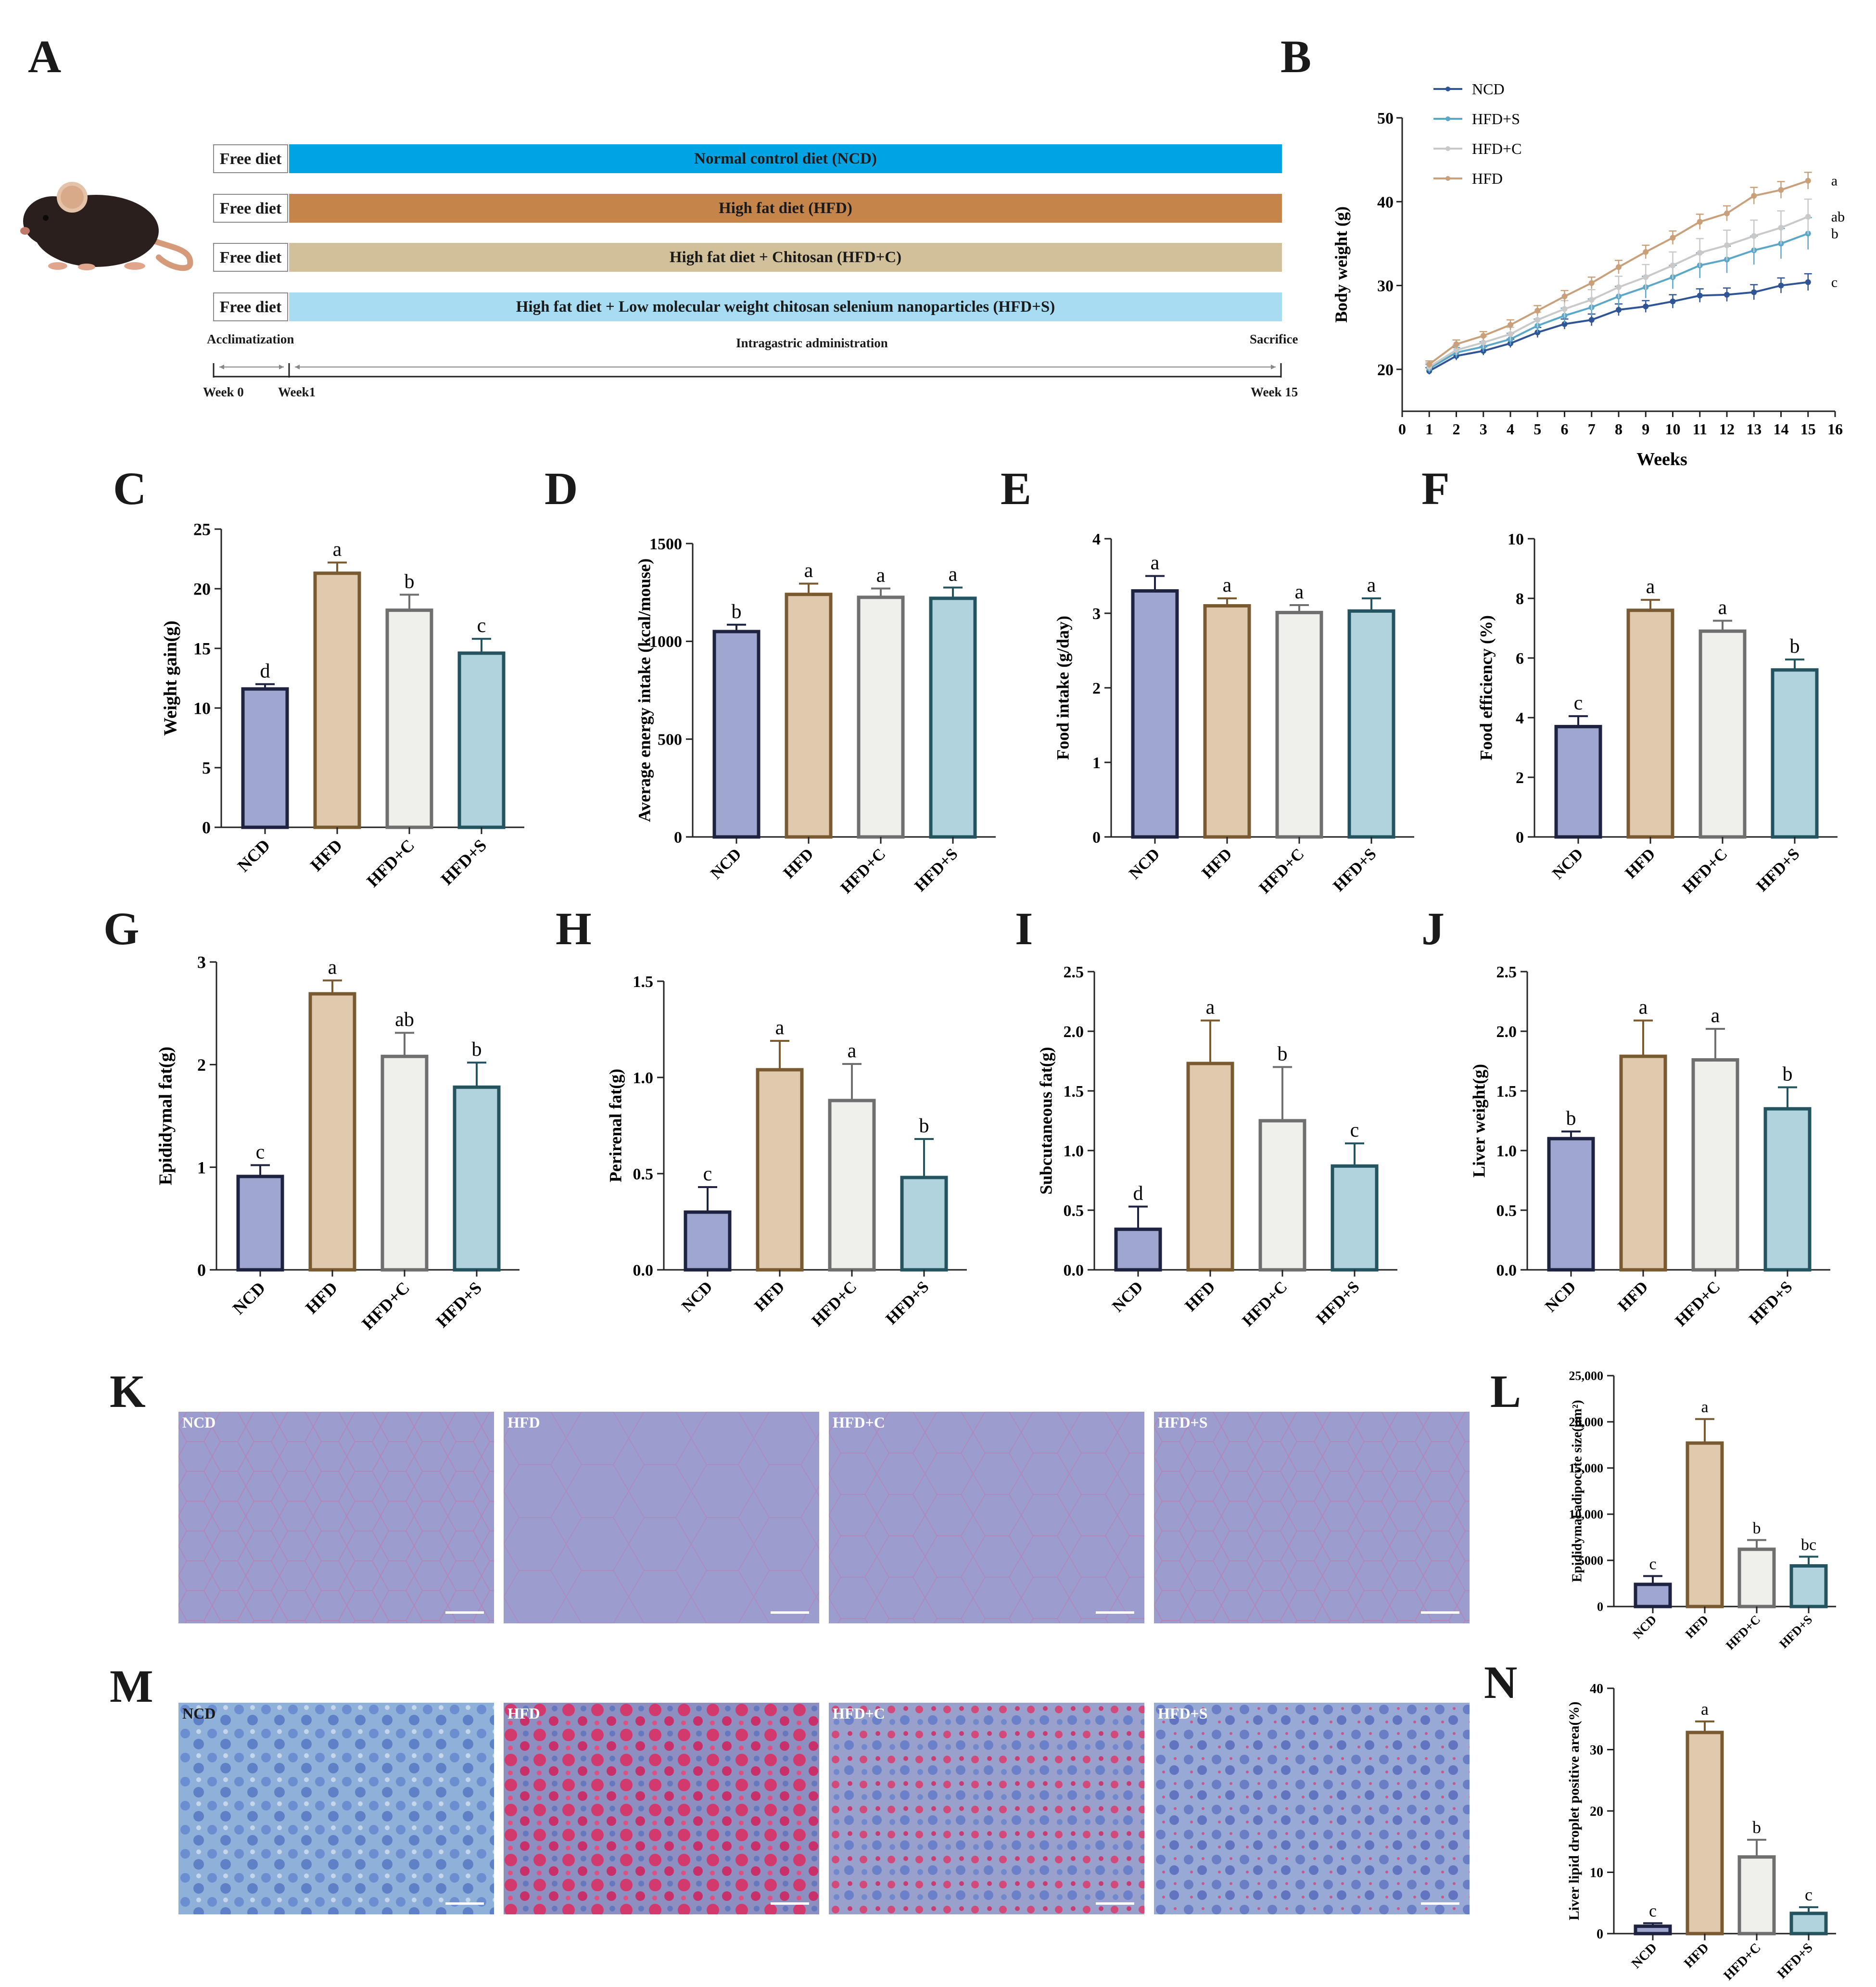 This screenshot has height=1987, width=1876. What do you see at coordinates (644, 690) in the screenshot?
I see `y-axis-label: Average energy intake (kcal/mouse)` at bounding box center [644, 690].